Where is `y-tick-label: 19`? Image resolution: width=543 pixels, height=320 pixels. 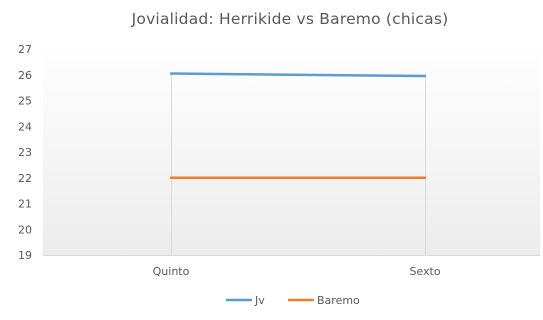 y-tick-label: 19 is located at coordinates (25, 255).